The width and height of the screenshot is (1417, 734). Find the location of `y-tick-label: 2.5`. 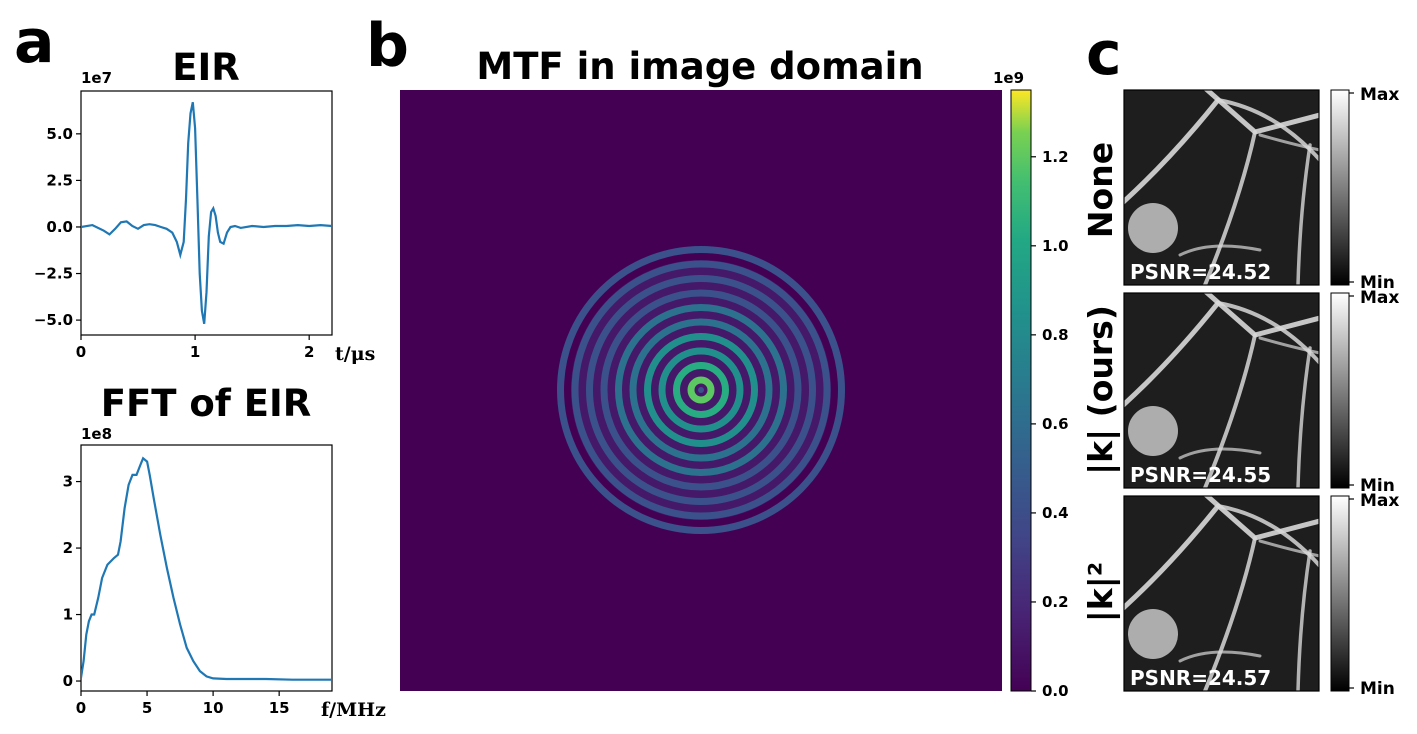

y-tick-label: 2.5 is located at coordinates (59, 180).